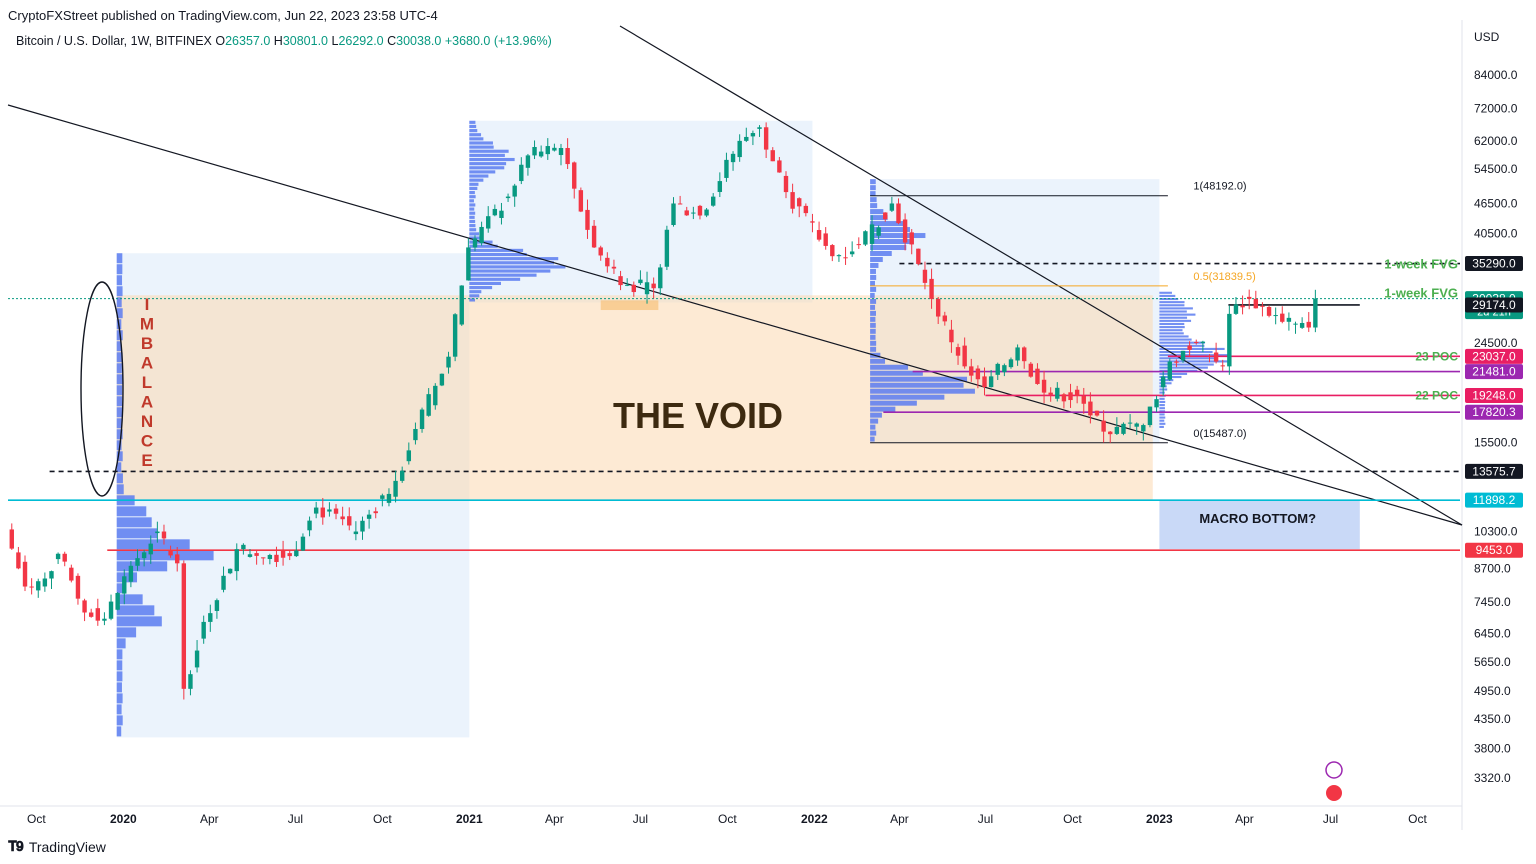 This screenshot has height=864, width=1536. What do you see at coordinates (1436, 356) in the screenshot?
I see `poc-label-23: 23 POC` at bounding box center [1436, 356].